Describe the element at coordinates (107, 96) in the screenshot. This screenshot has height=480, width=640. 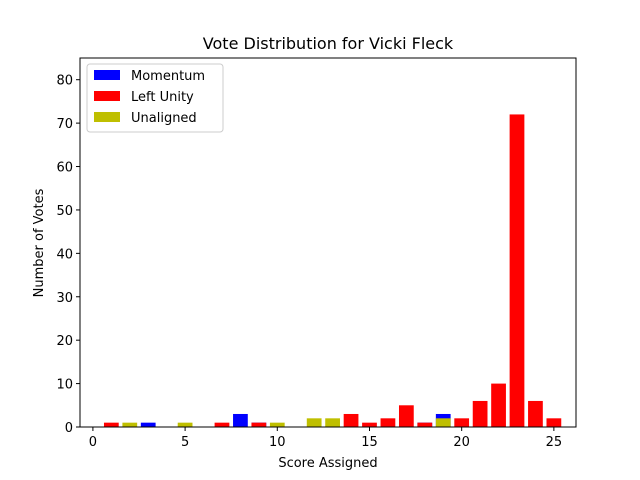
I see `legend-swatch-left-unity` at that location.